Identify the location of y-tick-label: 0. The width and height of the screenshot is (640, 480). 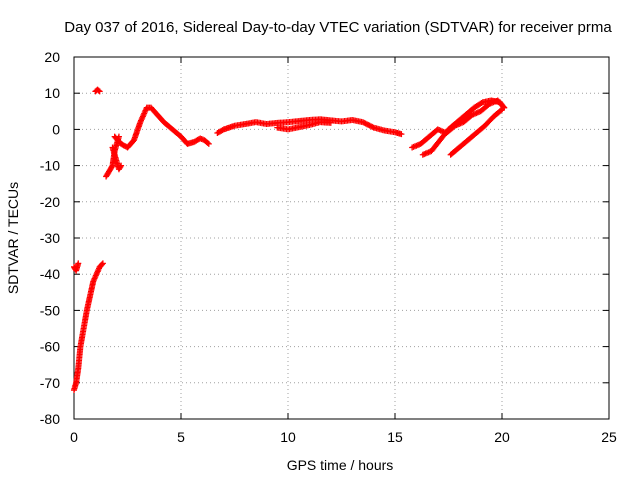
(56, 129).